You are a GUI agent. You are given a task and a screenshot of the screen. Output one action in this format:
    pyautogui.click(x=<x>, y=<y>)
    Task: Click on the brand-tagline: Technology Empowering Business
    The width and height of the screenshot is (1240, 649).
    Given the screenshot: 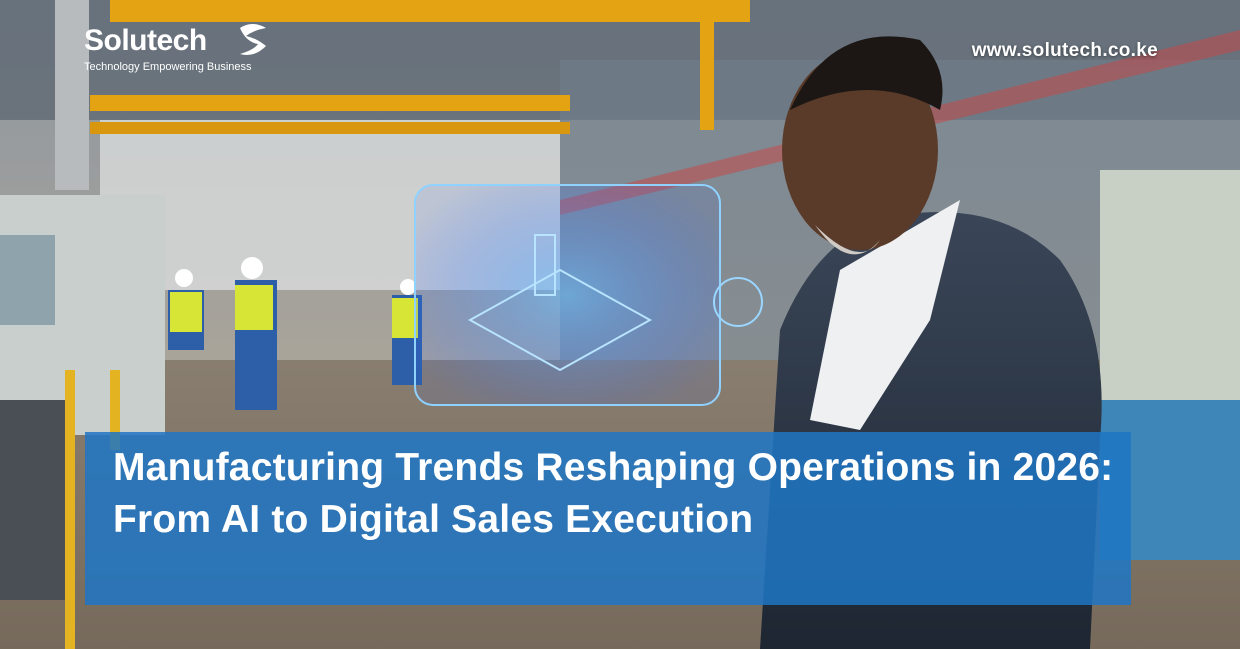 What is the action you would take?
    pyautogui.click(x=168, y=67)
    